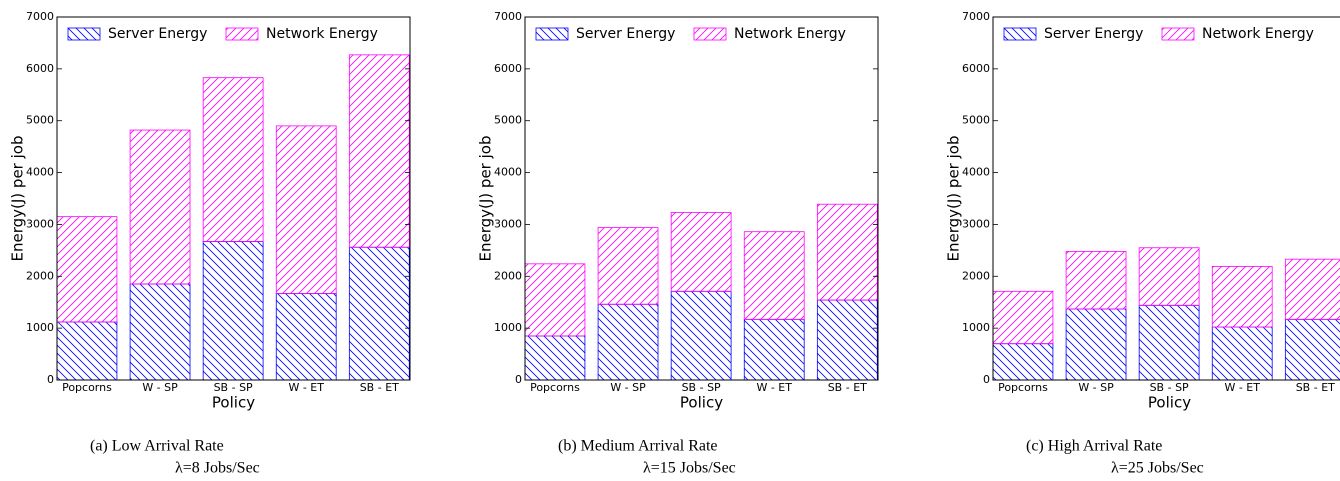 Image resolution: width=1340 pixels, height=481 pixels. What do you see at coordinates (638, 446) in the screenshot?
I see `caption: (b) Medium Arrival Rate` at bounding box center [638, 446].